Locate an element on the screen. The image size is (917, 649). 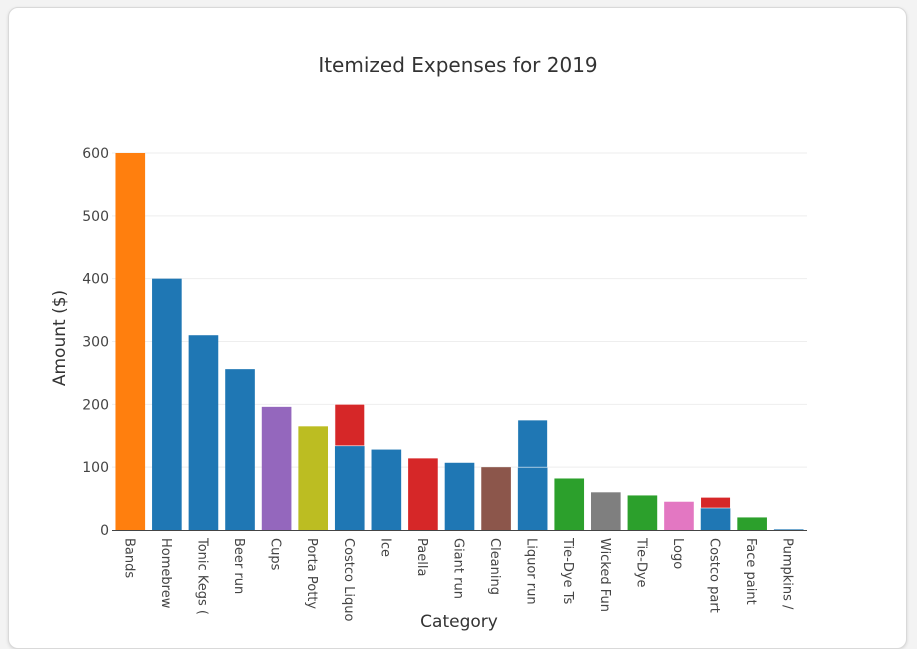
y-tick-label: 300 is located at coordinates (95, 343).